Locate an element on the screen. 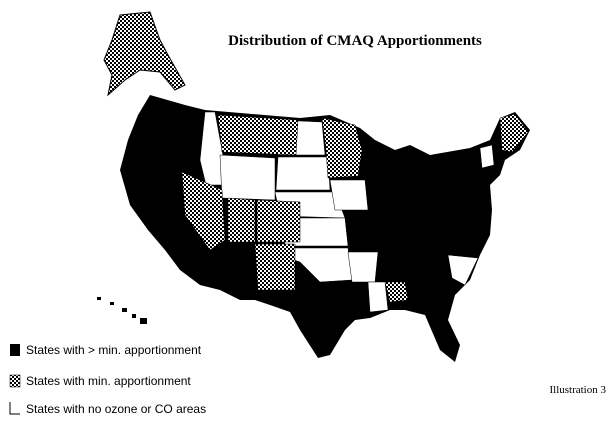 This screenshot has width=615, height=433. map-title: Distribution of CMAQ Apportionments is located at coordinates (355, 41).